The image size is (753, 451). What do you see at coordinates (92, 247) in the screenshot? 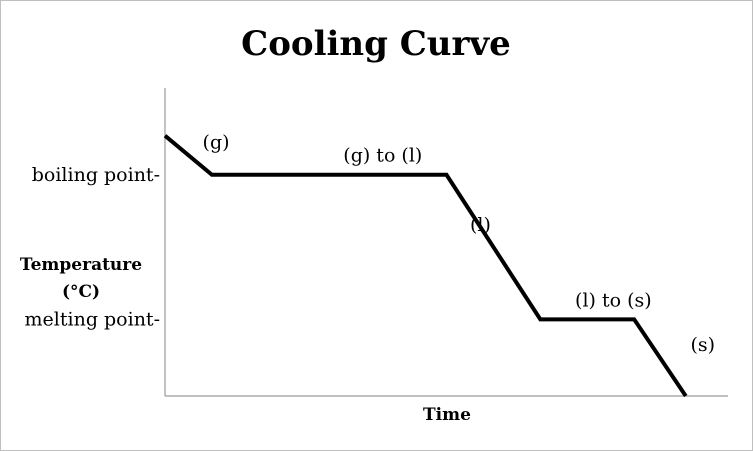
I see `y-tick-labels: boiling point-melting point-` at bounding box center [92, 247].